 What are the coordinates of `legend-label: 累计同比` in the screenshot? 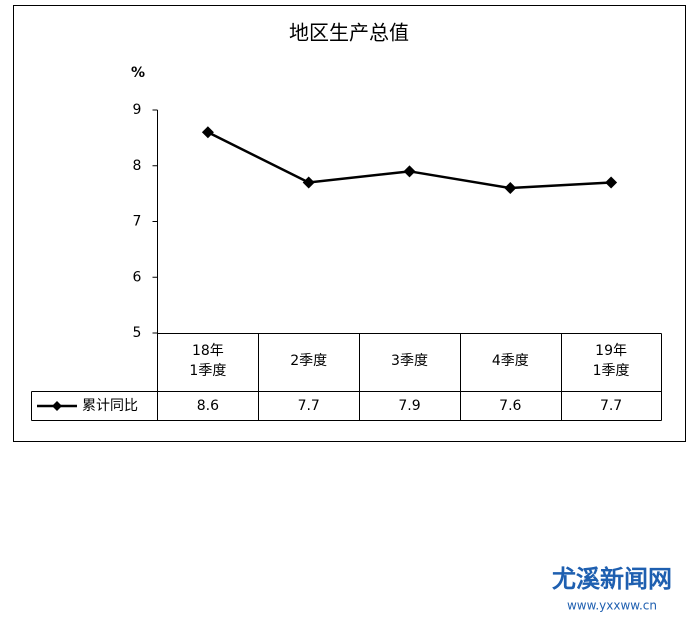 It's located at (110, 406).